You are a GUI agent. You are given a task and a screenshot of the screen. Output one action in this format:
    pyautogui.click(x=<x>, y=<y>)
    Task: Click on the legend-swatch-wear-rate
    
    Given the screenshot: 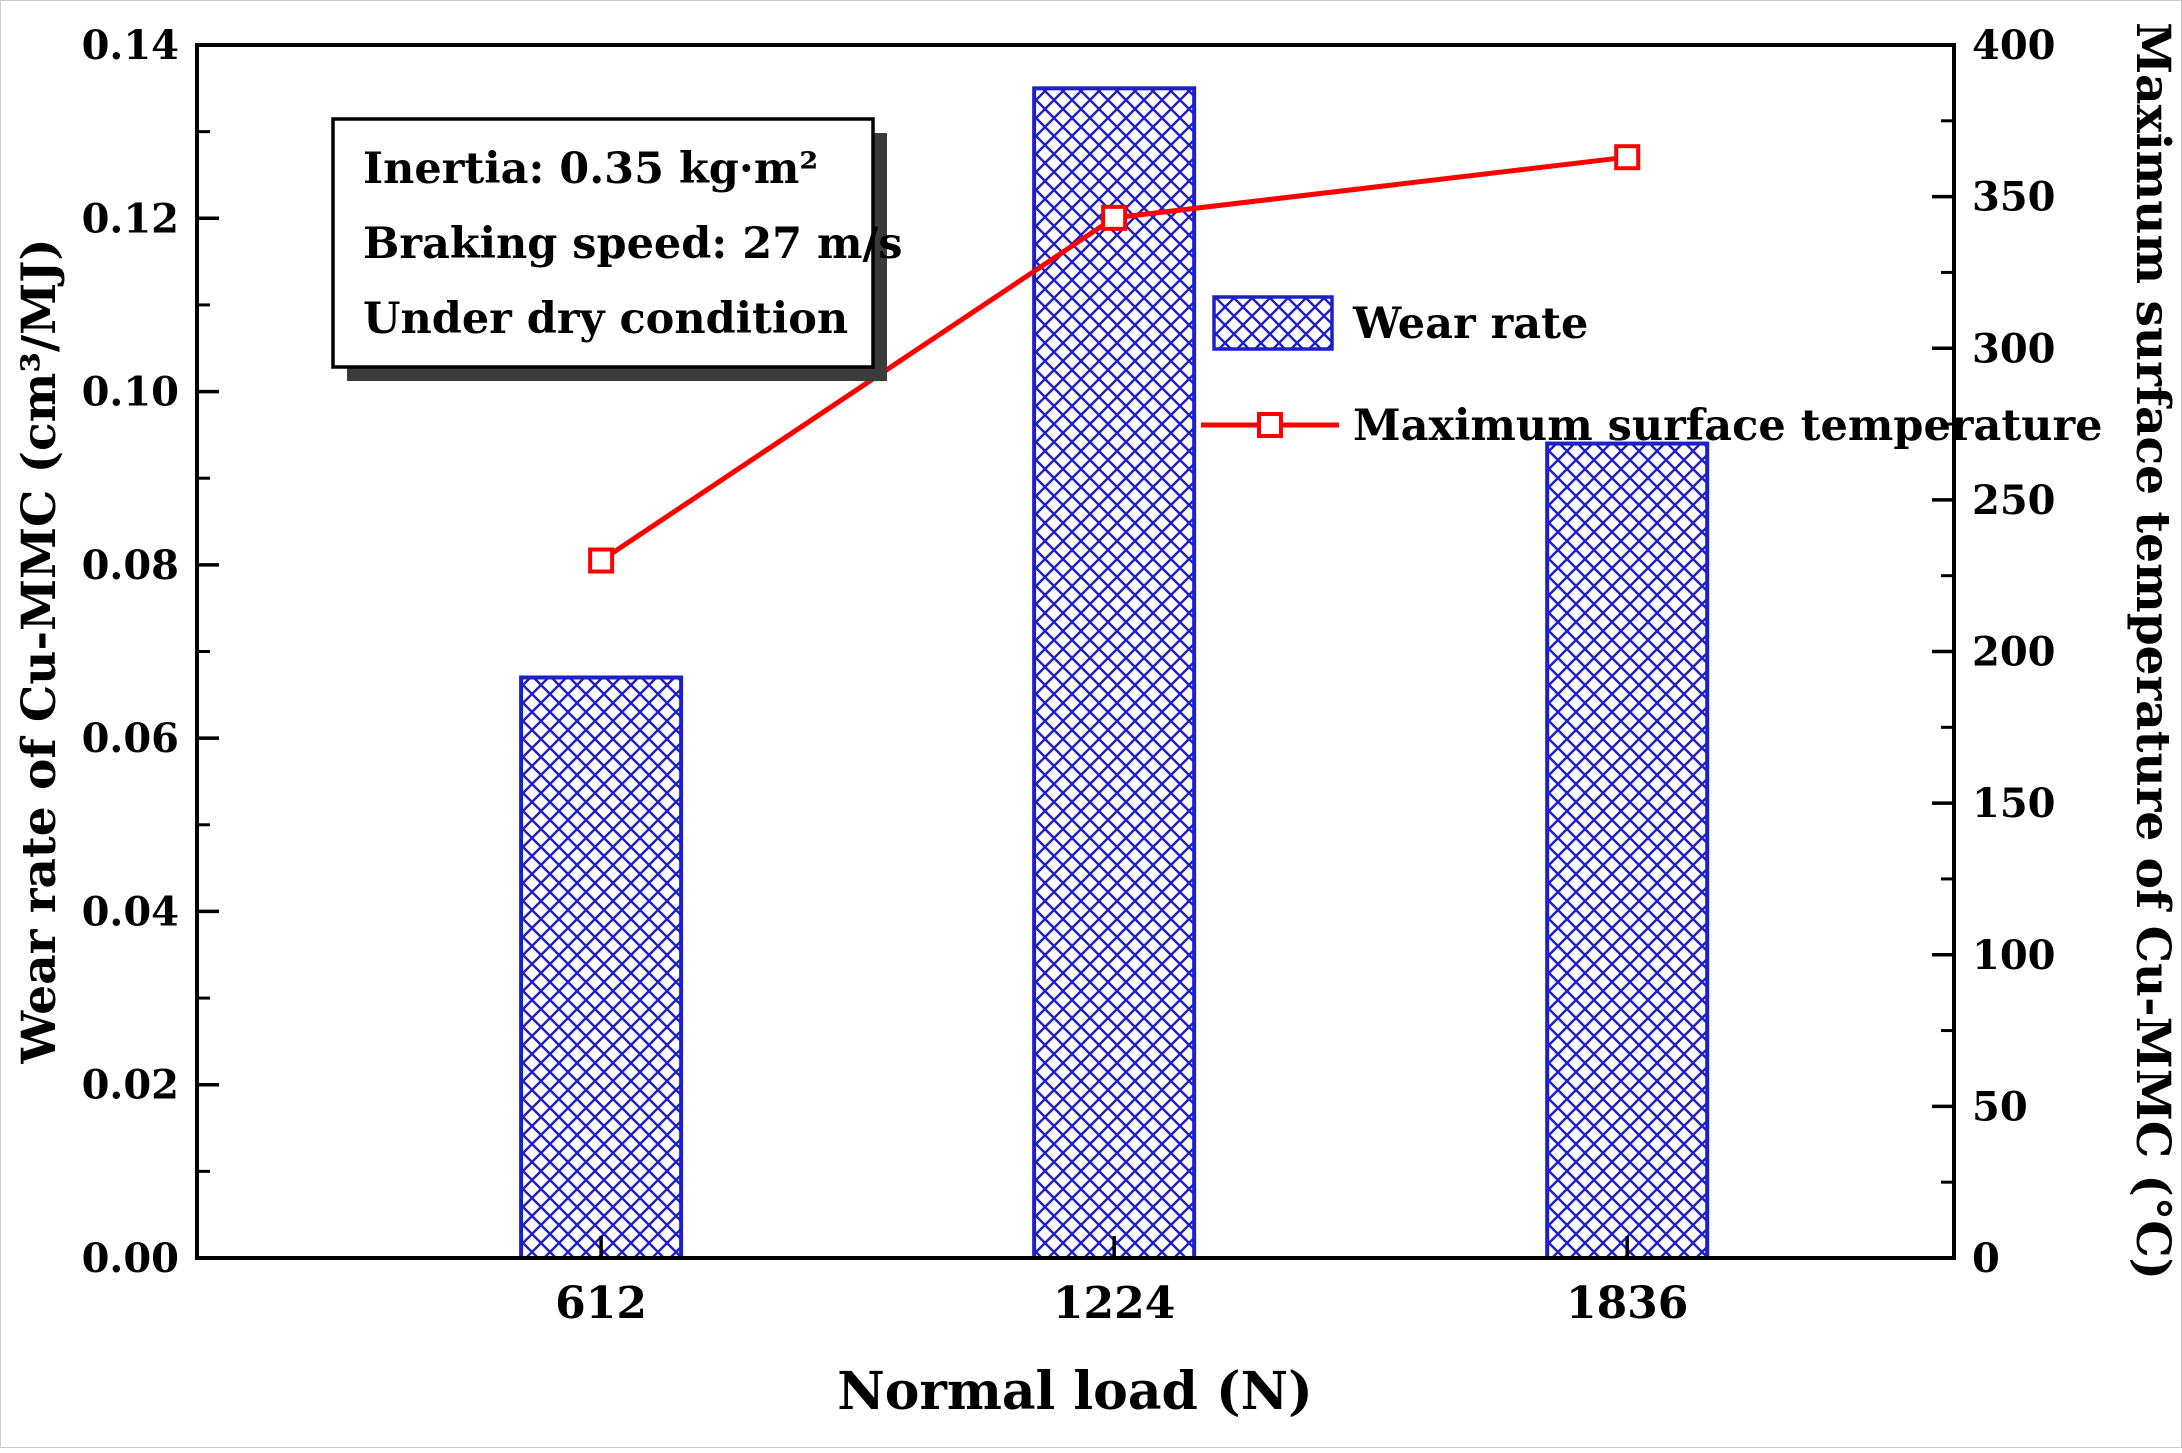 What is the action you would take?
    pyautogui.click(x=1273, y=323)
    